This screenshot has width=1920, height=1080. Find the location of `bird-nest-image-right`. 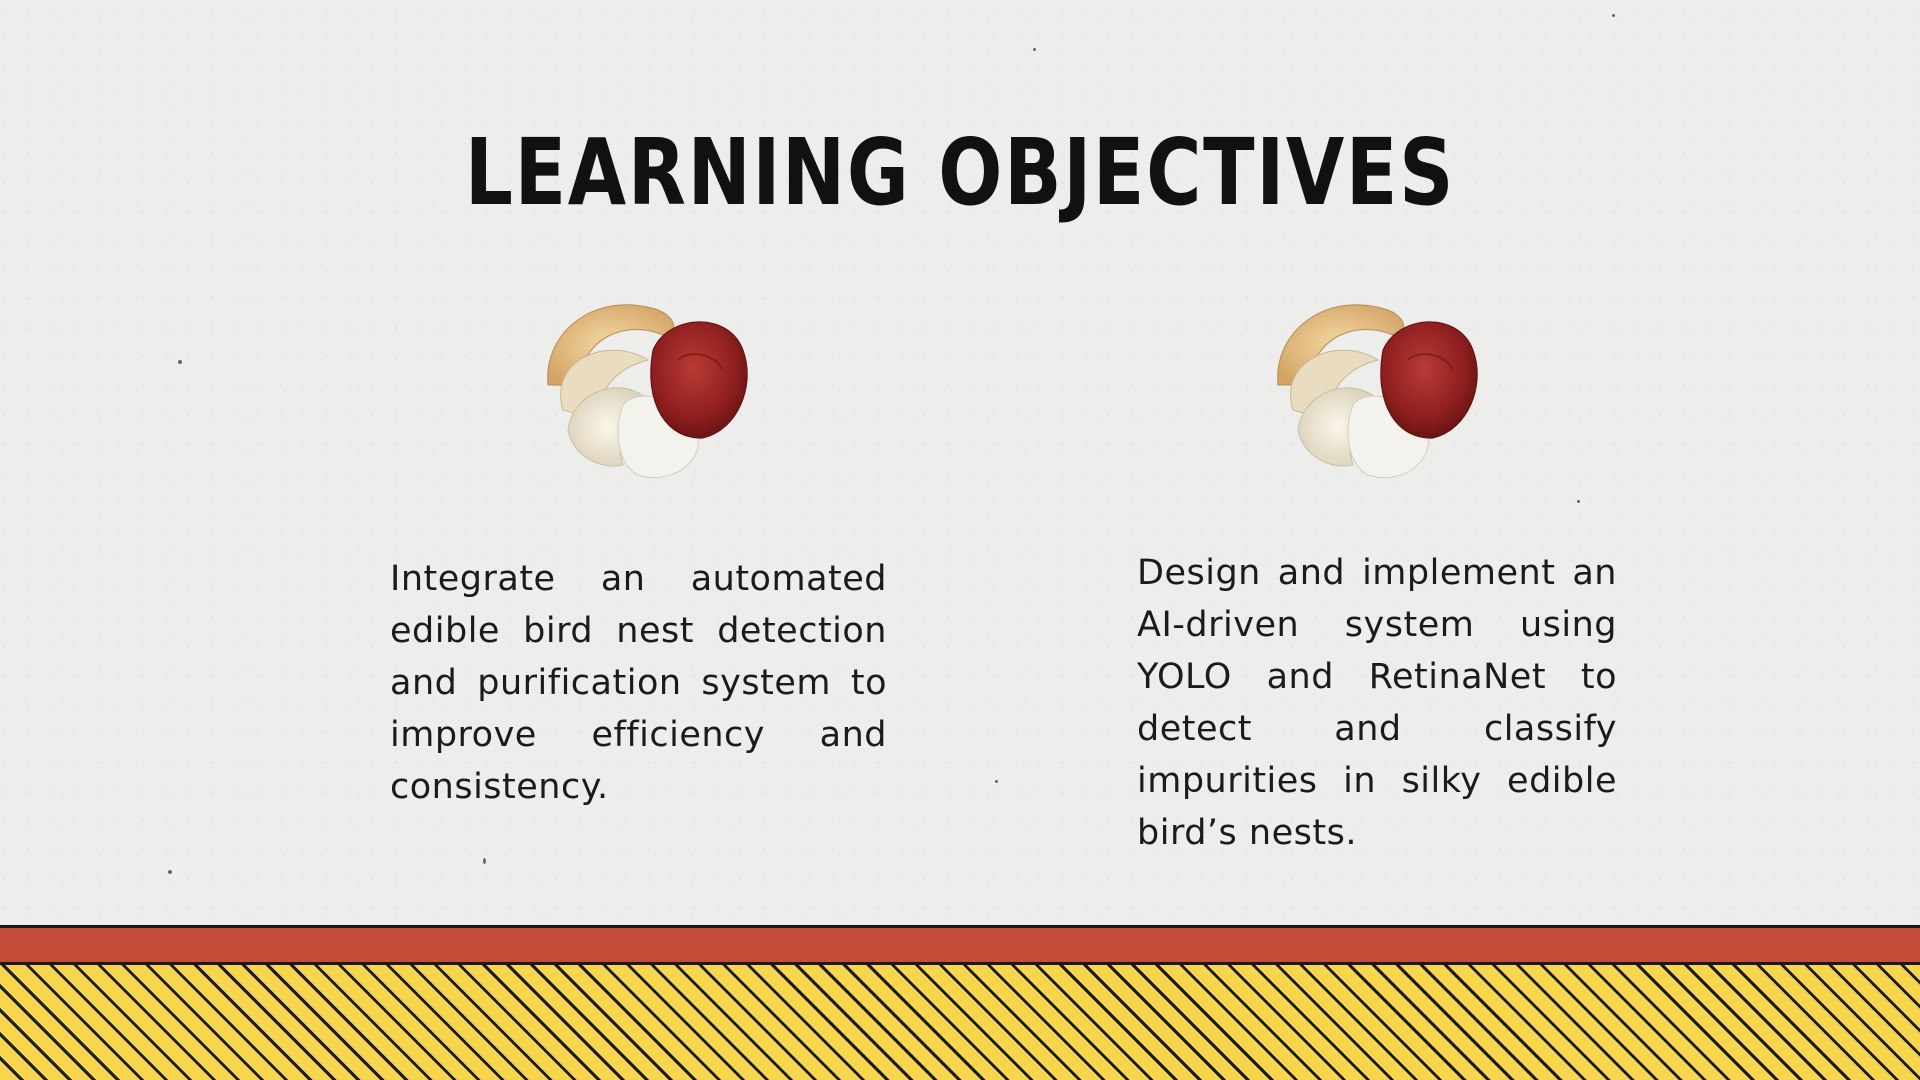

bird-nest-image-right is located at coordinates (1373, 390).